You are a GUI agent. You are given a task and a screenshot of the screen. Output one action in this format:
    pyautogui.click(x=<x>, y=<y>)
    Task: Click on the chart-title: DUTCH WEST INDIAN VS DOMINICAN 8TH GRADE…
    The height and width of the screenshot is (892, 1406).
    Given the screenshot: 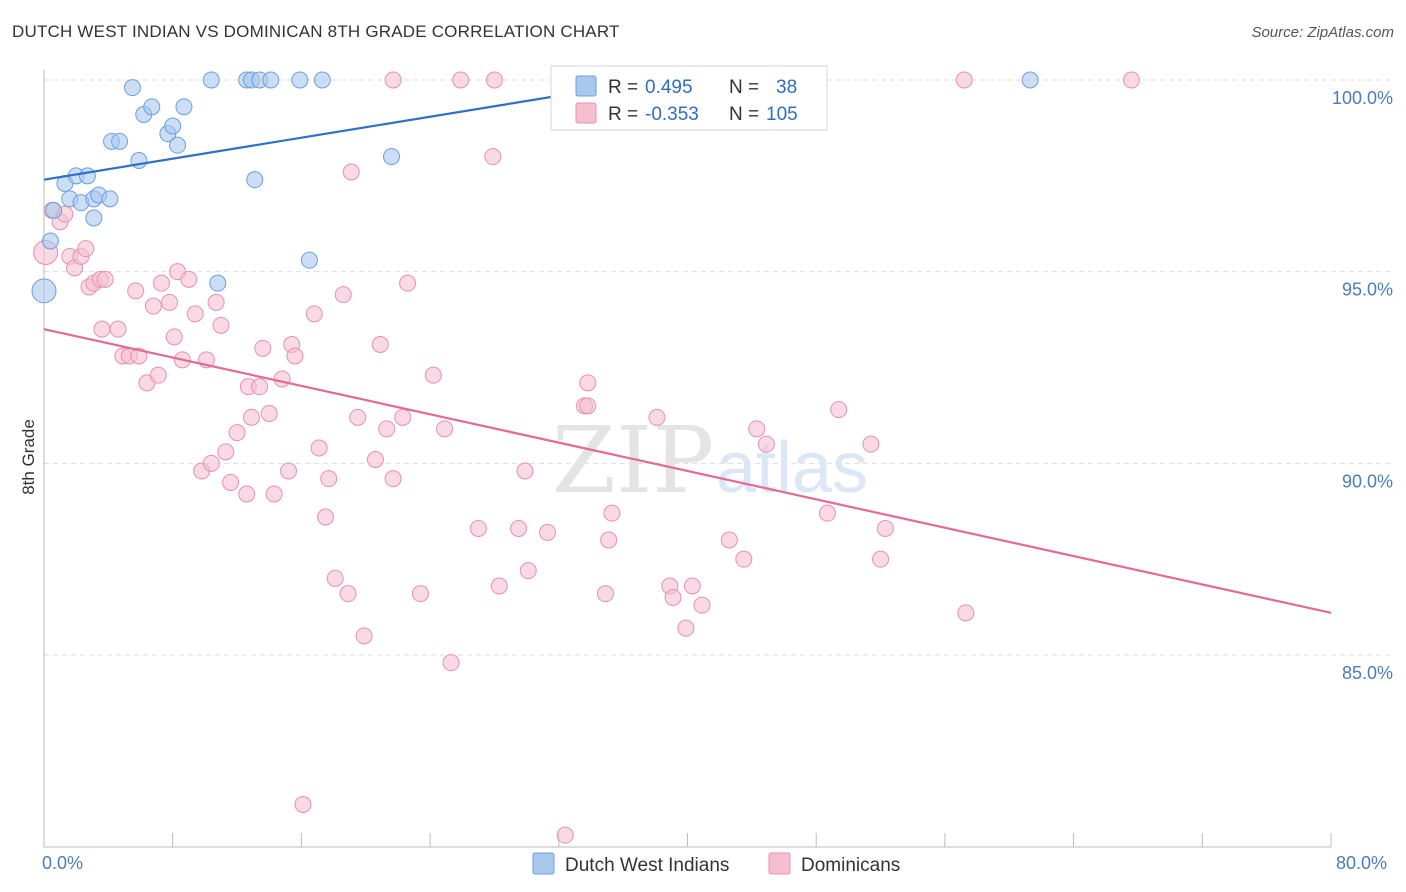 What is the action you would take?
    pyautogui.click(x=316, y=31)
    